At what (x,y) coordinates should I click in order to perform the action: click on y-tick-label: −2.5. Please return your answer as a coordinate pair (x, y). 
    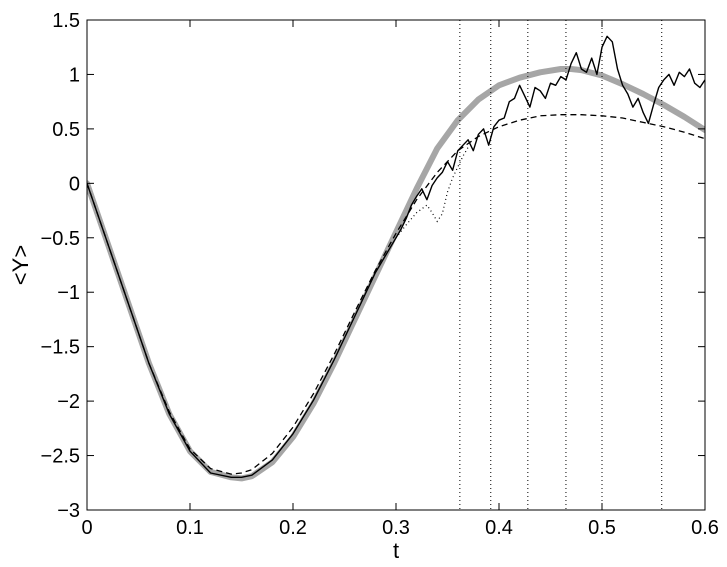
    Looking at the image, I should click on (60, 457).